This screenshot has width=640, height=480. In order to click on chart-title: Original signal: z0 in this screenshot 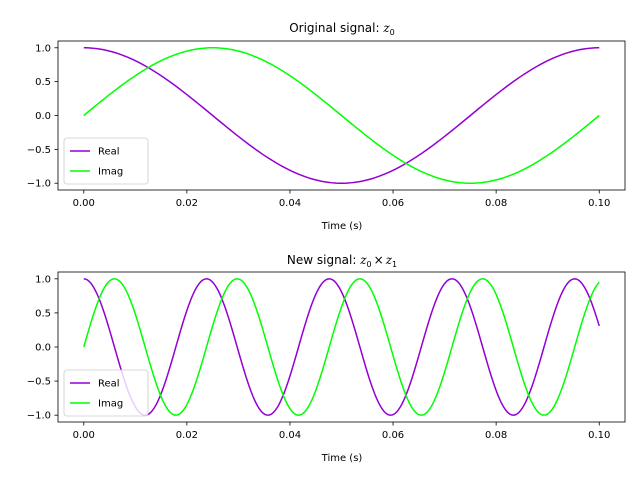, I will do `click(342, 29)`.